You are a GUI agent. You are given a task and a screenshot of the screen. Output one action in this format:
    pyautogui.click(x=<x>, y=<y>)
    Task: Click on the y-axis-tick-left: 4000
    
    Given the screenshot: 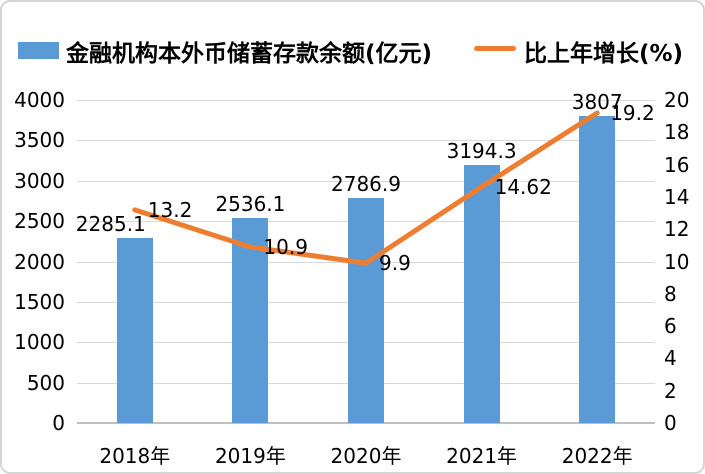 What is the action you would take?
    pyautogui.click(x=39, y=100)
    